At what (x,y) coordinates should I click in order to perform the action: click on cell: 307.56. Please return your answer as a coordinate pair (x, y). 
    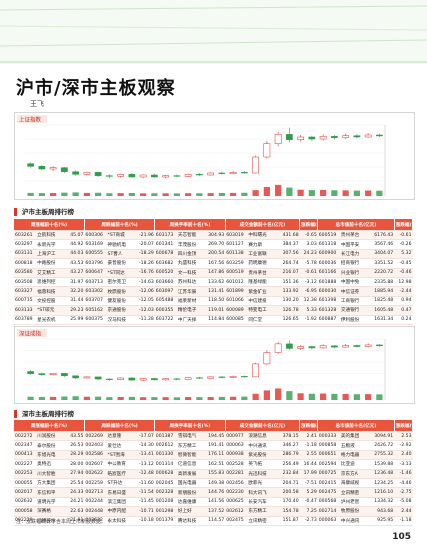
    Looking at the image, I should click on (287, 254).